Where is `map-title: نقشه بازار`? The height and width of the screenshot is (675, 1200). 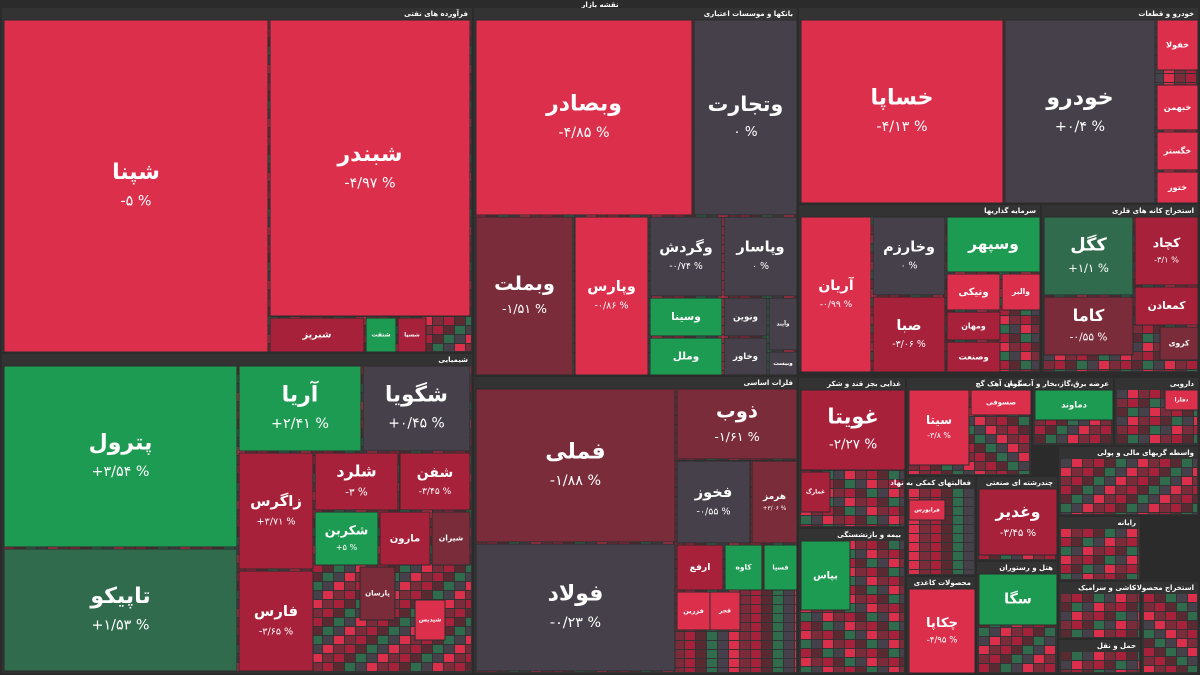
map-title: نقشه بازار is located at coordinates (599, 5).